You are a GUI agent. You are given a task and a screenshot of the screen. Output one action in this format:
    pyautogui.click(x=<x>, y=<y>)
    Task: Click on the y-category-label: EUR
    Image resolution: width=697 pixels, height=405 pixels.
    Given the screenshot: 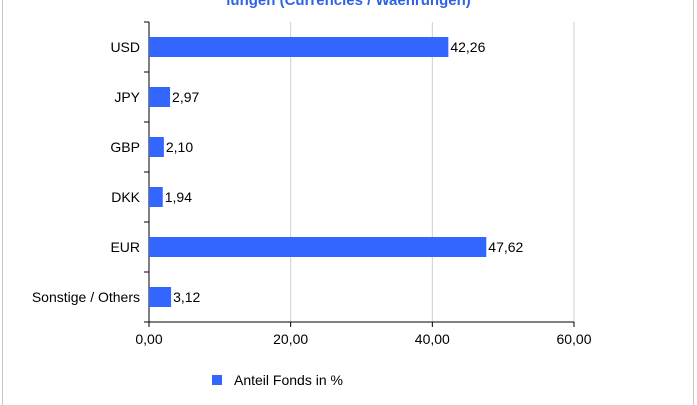 What is the action you would take?
    pyautogui.click(x=125, y=247)
    